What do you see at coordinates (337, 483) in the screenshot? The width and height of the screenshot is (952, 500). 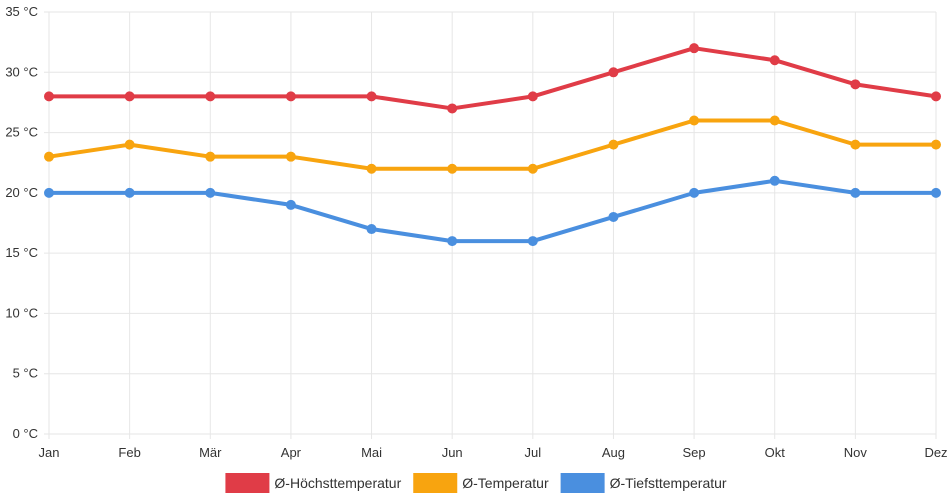 I see `legend-label: Ø-Höchsttemperatur` at bounding box center [337, 483].